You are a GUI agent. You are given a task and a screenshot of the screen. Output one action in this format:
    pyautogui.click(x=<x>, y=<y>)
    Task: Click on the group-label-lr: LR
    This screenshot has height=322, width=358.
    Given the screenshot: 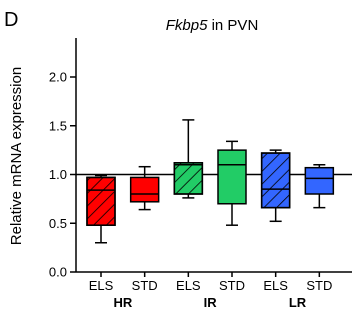 What is the action you would take?
    pyautogui.click(x=298, y=302)
    